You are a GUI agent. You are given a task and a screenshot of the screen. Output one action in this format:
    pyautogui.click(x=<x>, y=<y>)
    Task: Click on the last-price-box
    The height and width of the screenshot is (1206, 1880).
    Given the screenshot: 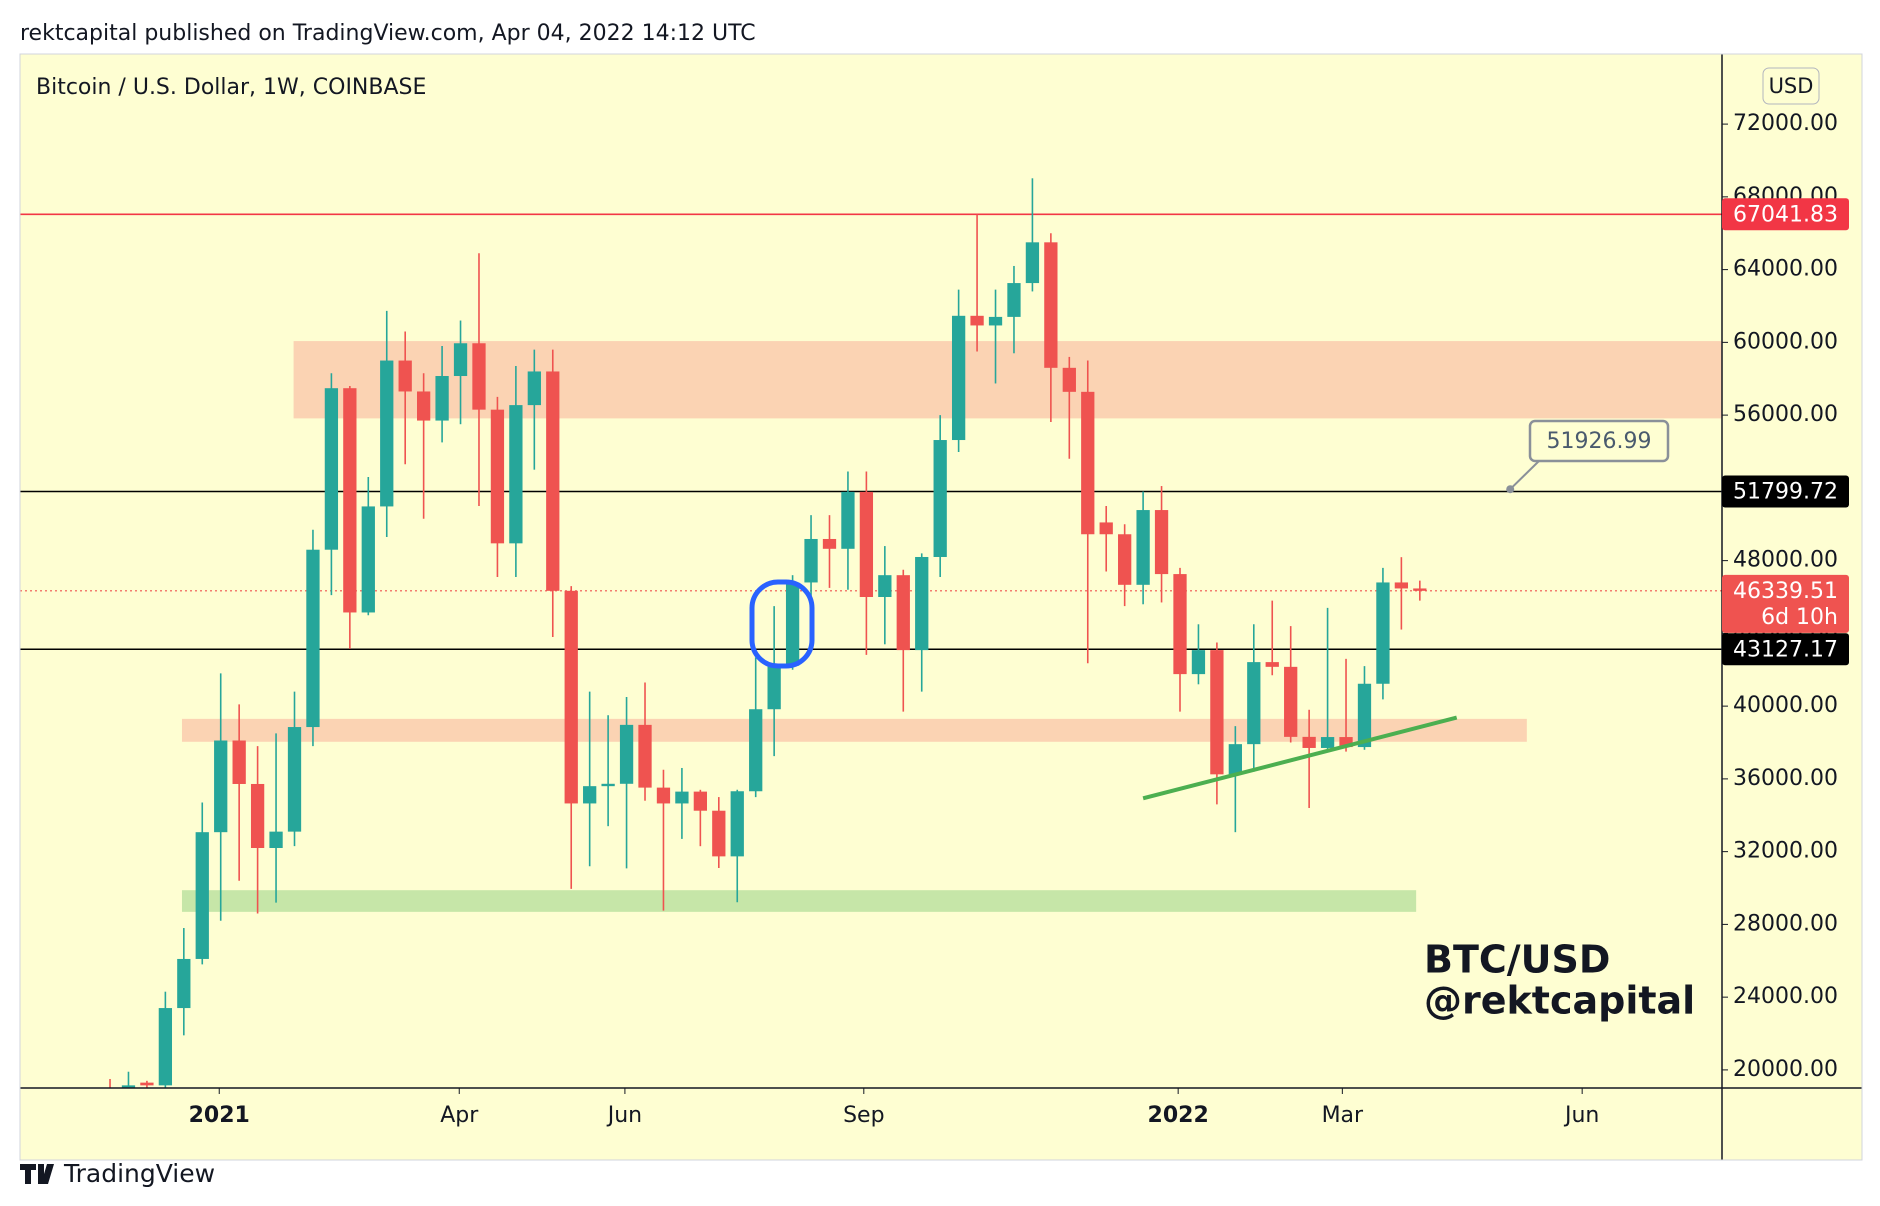 What is the action you would take?
    pyautogui.click(x=1785, y=603)
    